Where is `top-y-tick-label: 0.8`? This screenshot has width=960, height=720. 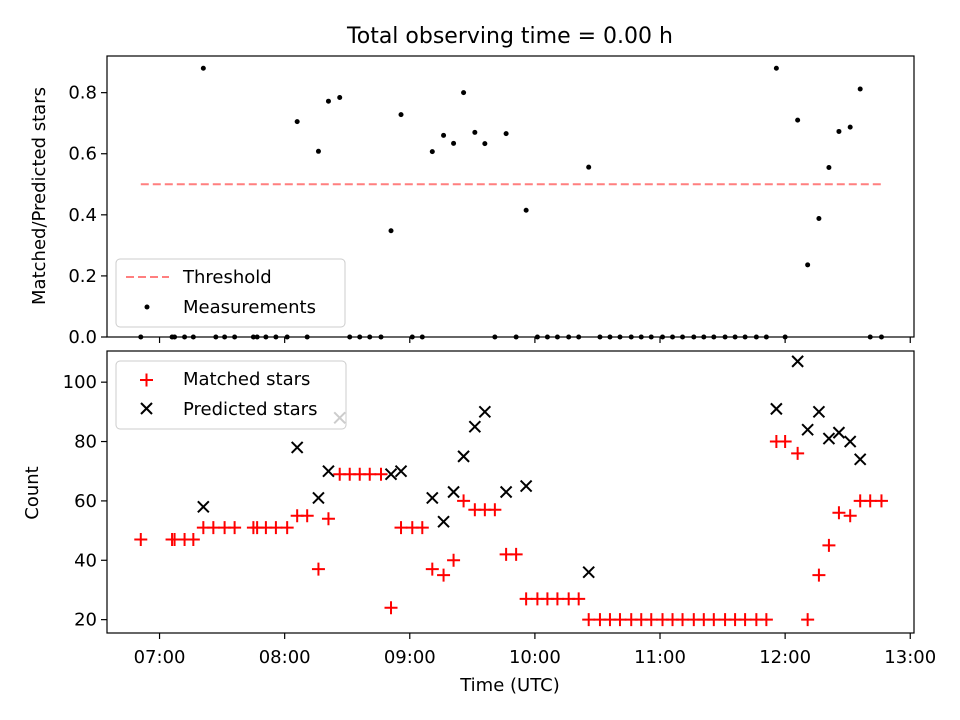
top-y-tick-label: 0.8 is located at coordinates (82, 93).